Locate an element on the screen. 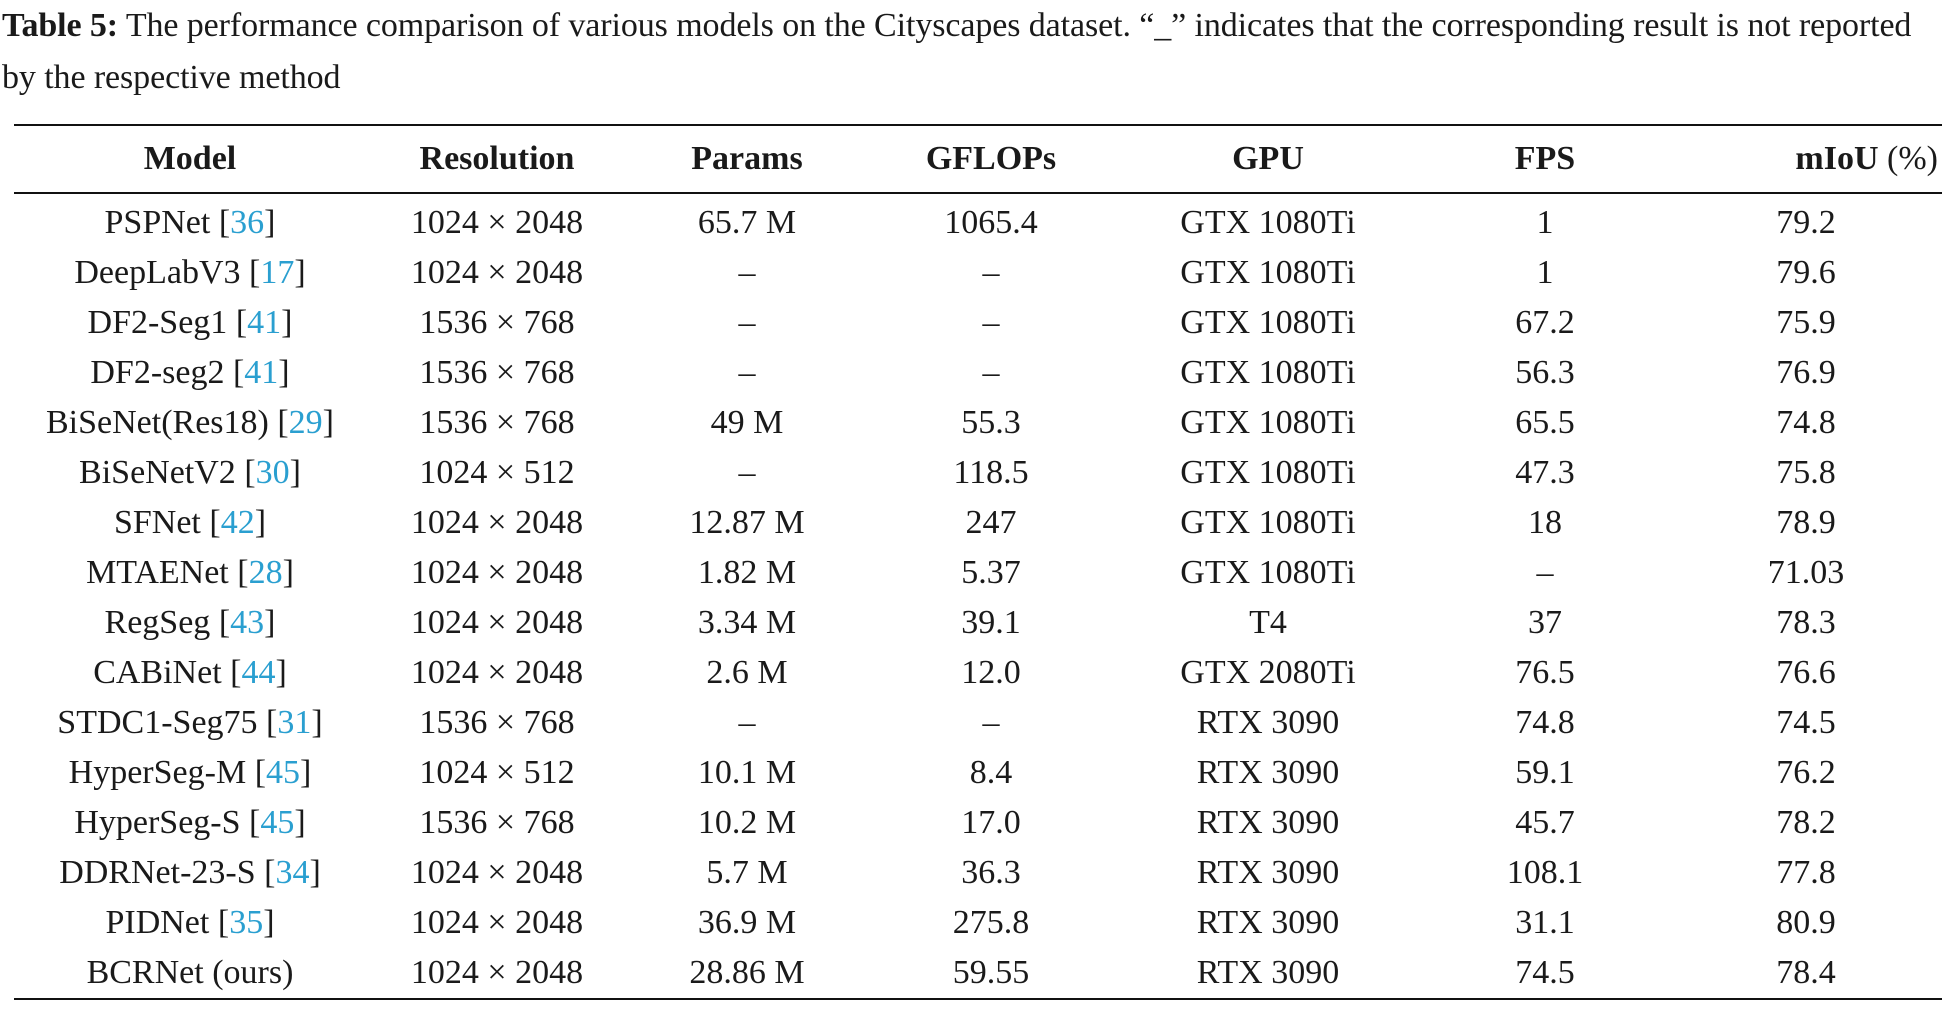  header-model: Model is located at coordinates (190, 158).